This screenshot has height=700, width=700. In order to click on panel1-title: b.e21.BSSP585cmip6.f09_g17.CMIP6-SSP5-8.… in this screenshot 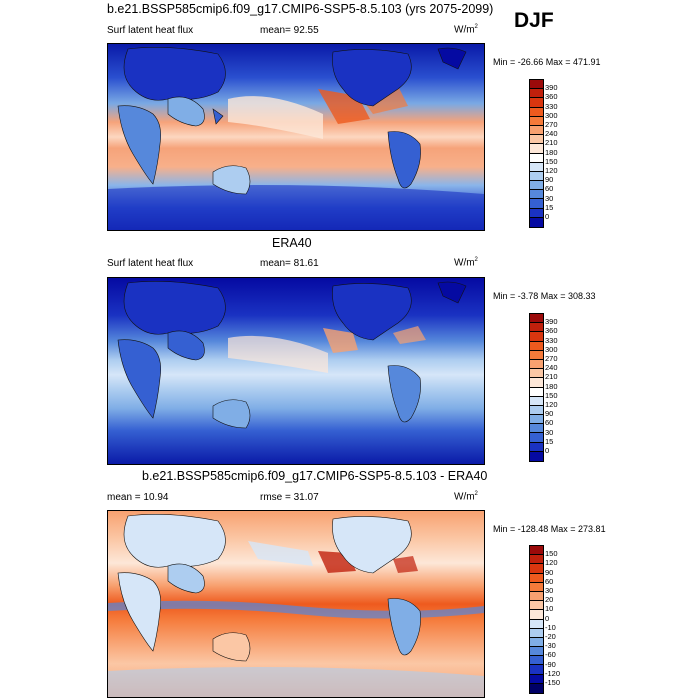, I will do `click(300, 9)`.